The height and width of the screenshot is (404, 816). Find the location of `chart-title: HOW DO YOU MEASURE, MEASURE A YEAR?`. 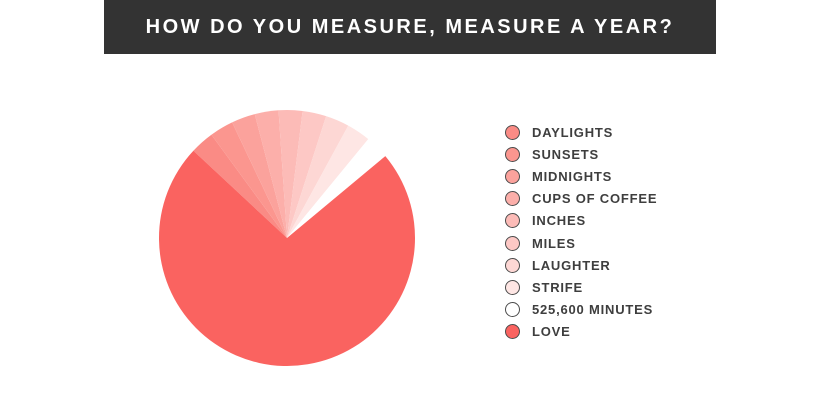

chart-title: HOW DO YOU MEASURE, MEASURE A YEAR? is located at coordinates (410, 26).